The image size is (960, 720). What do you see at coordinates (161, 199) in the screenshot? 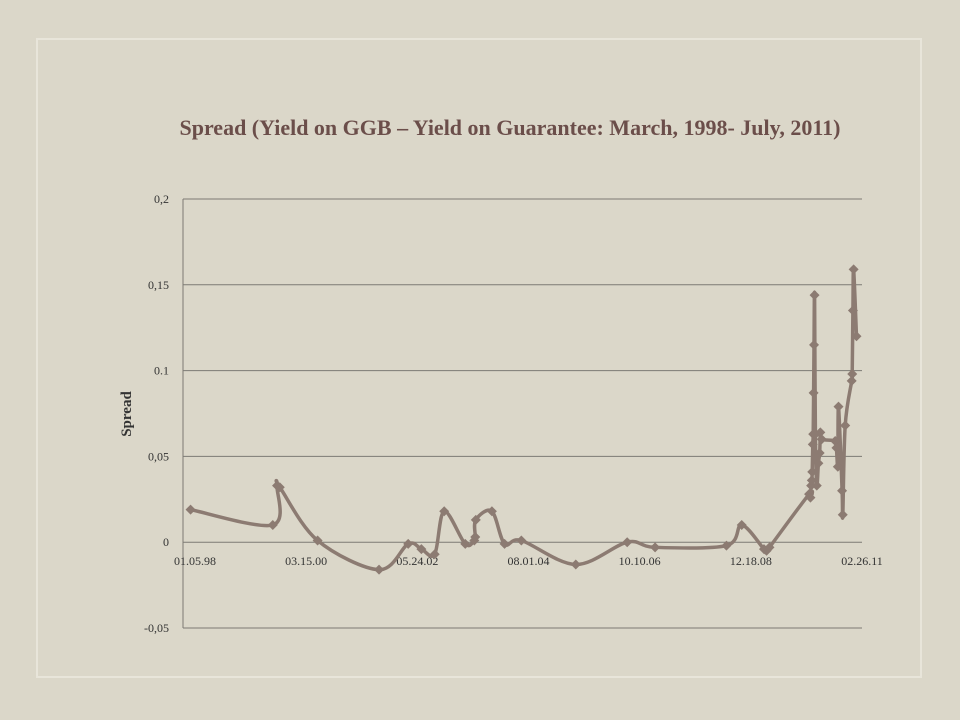
I see `y-tick-label: 0,2` at bounding box center [161, 199].